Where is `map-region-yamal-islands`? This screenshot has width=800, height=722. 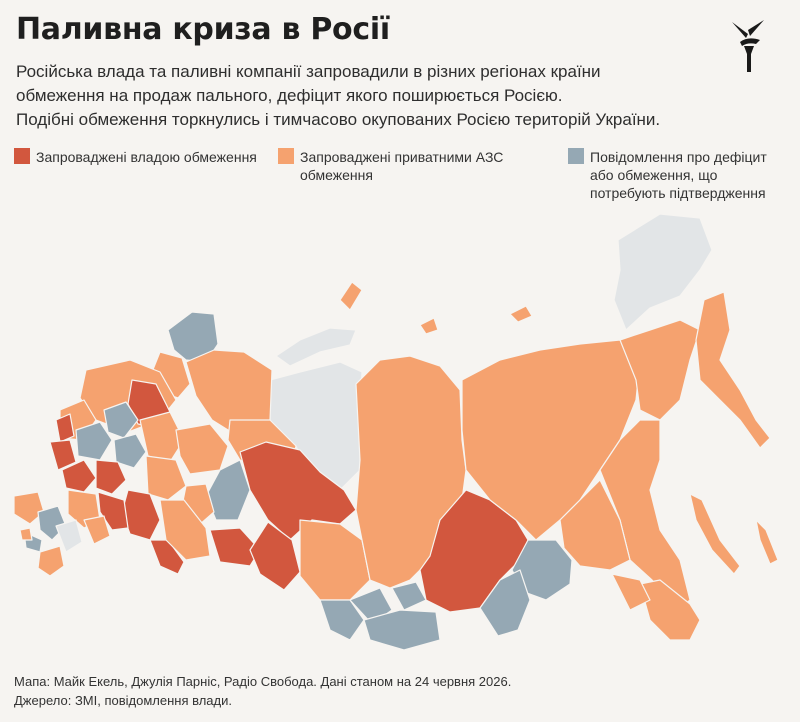
map-region-yamal-islands is located at coordinates (316, 347).